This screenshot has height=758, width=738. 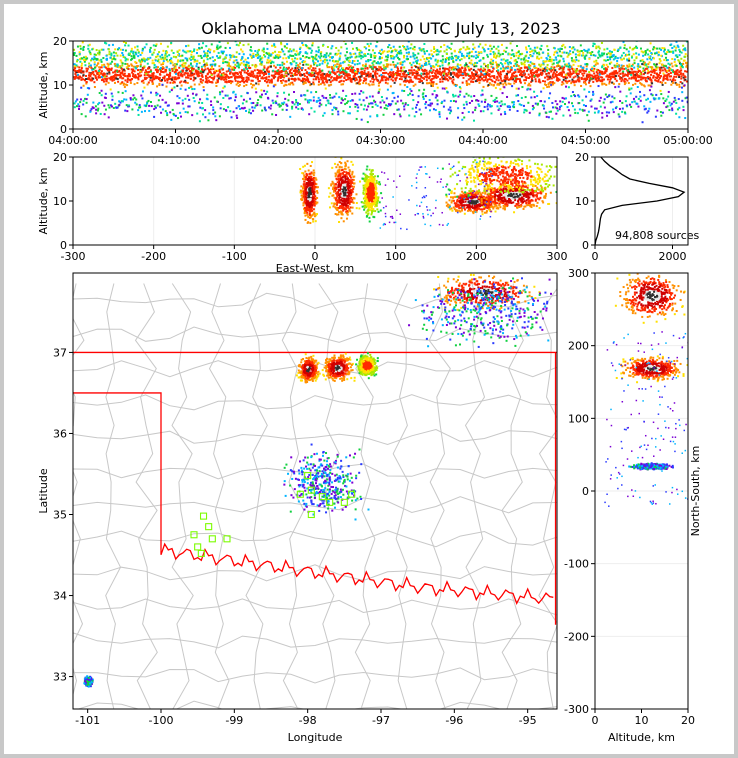 I want to click on ew-xtick-label-1: -200, so click(x=153, y=256).